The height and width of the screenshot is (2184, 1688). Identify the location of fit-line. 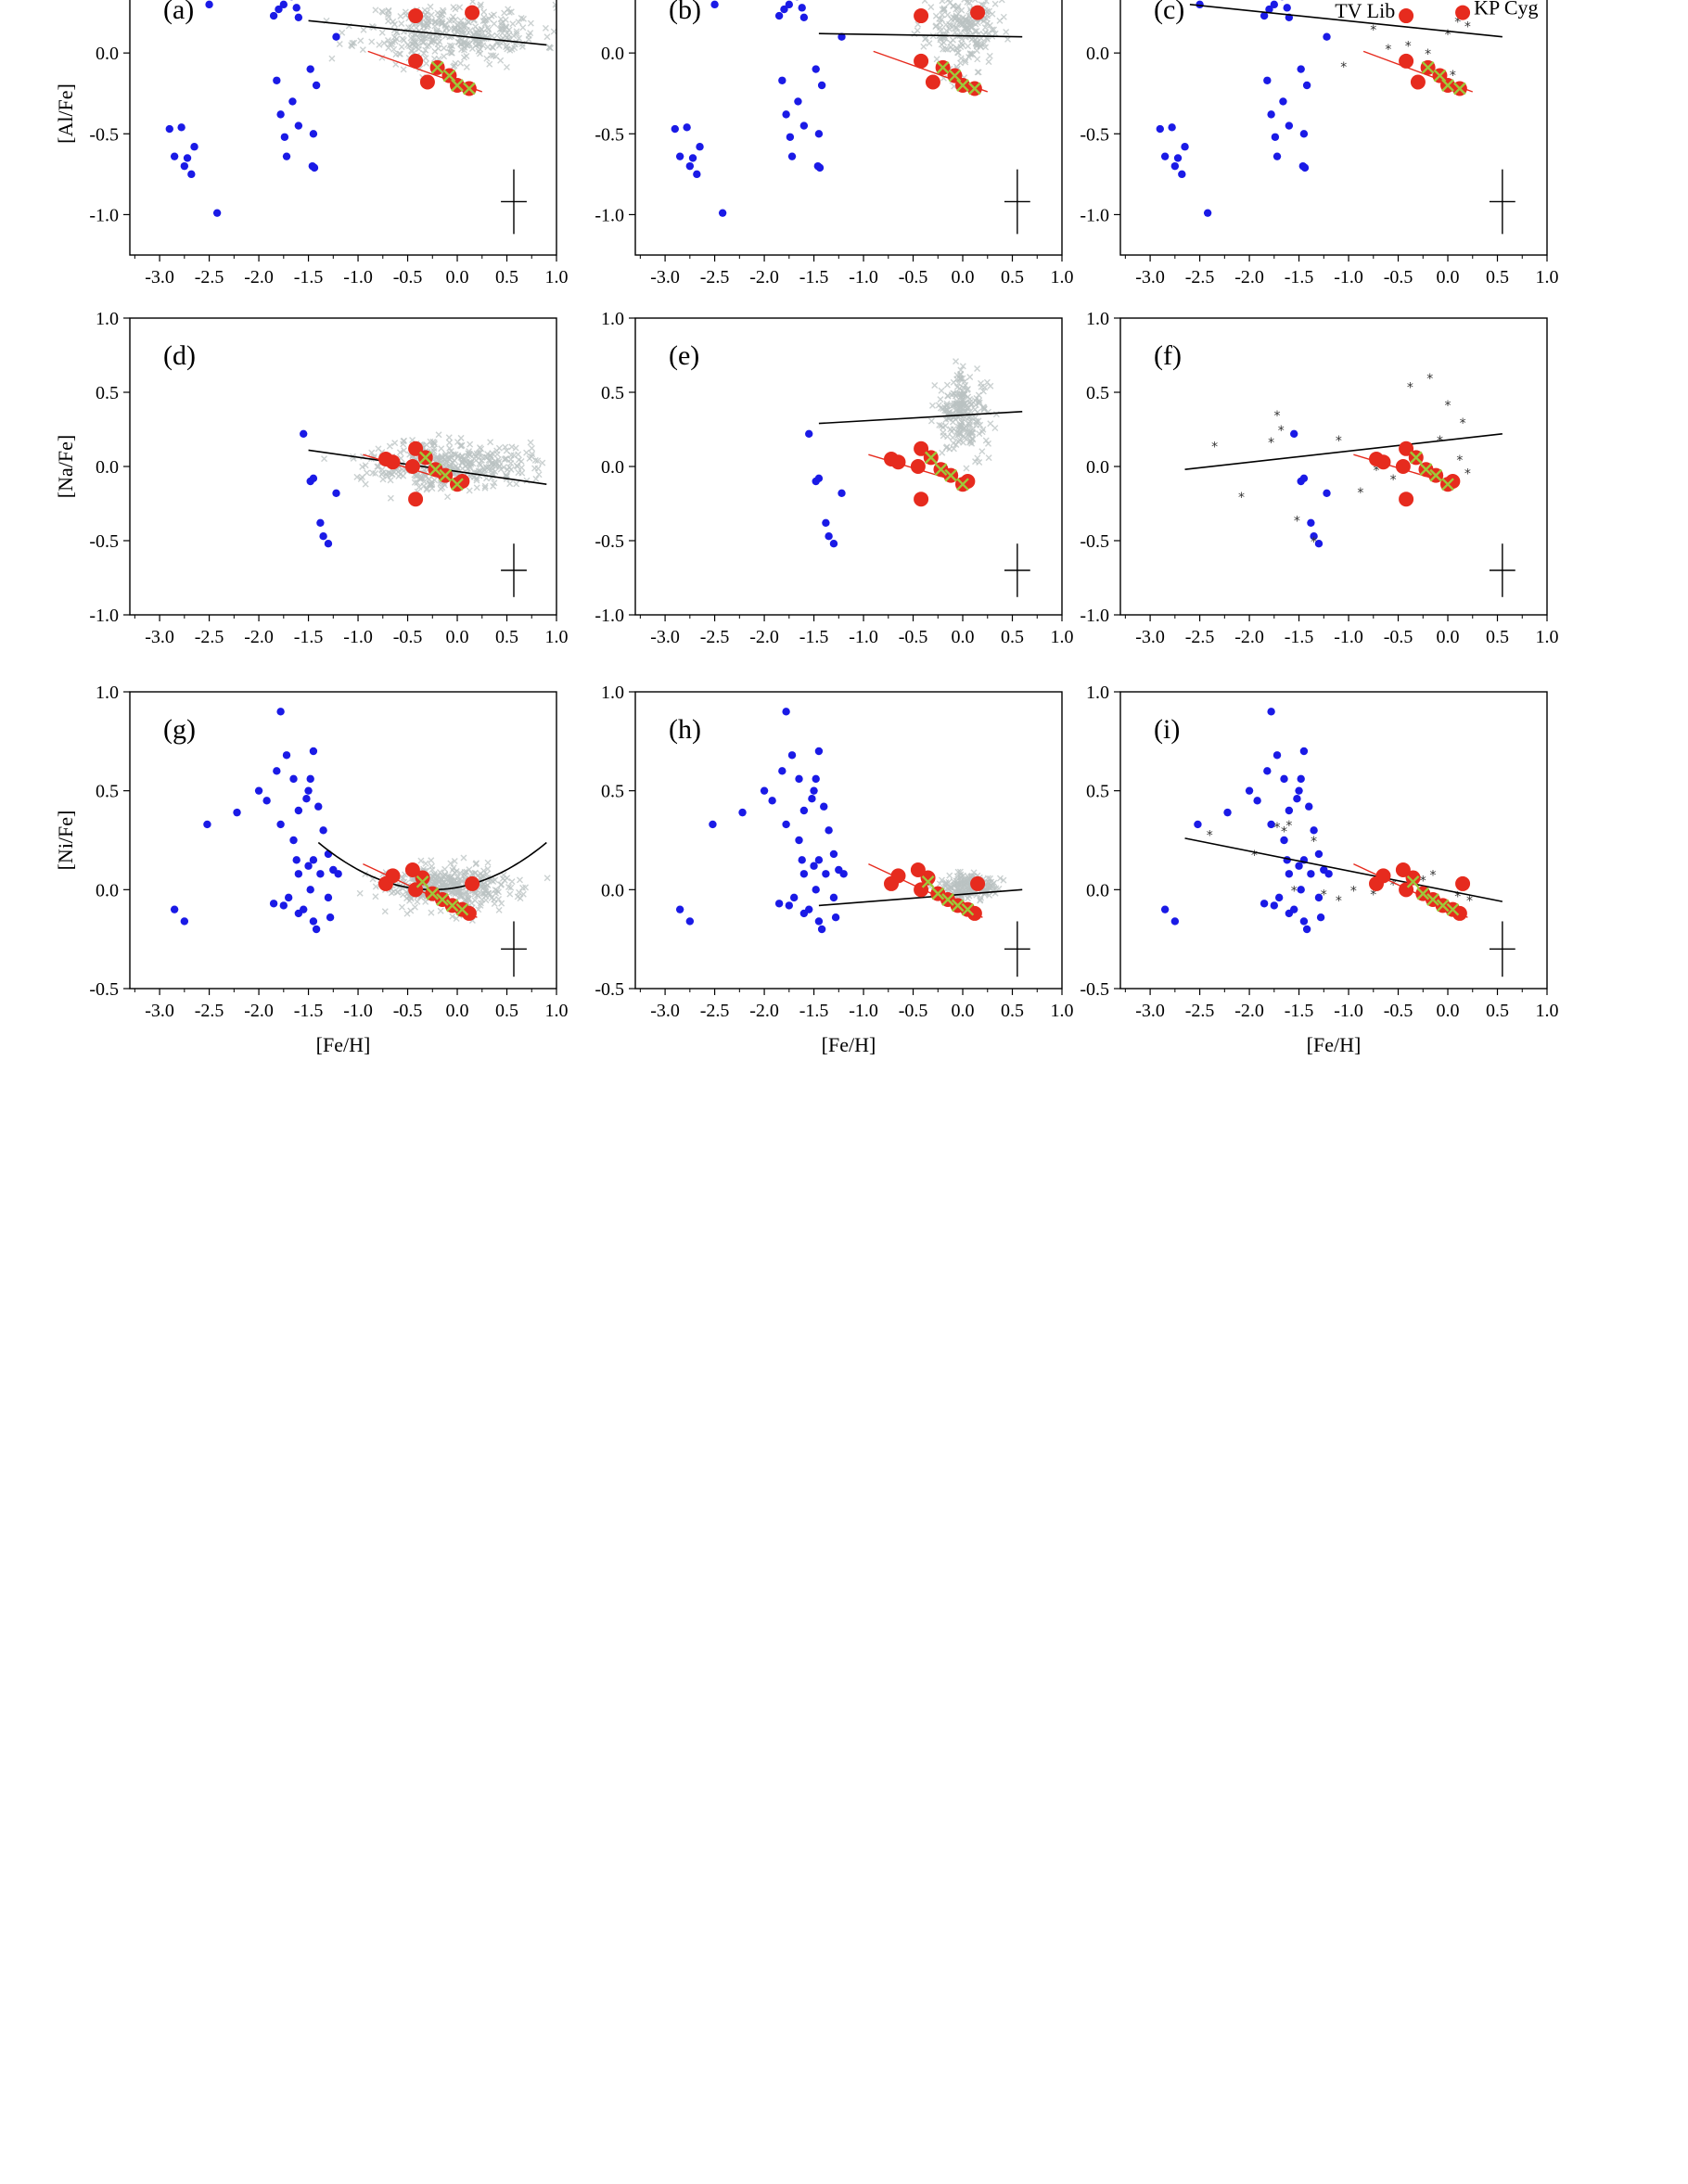
(427, 32).